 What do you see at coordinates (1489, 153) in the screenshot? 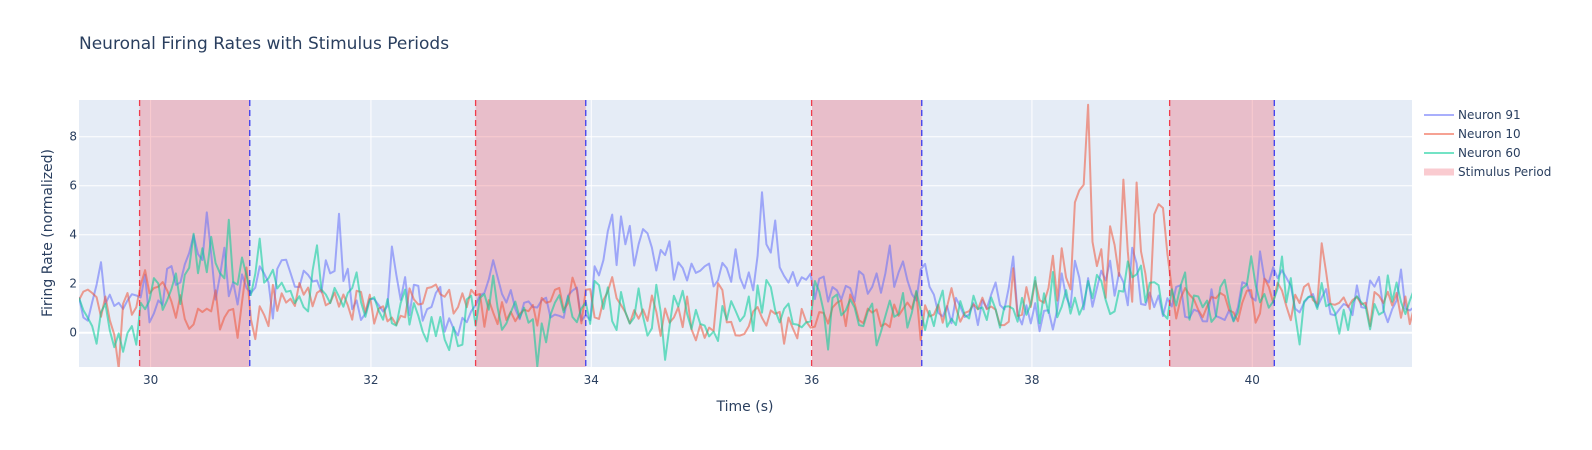
I see `legend-label: Neuron 60` at bounding box center [1489, 153].